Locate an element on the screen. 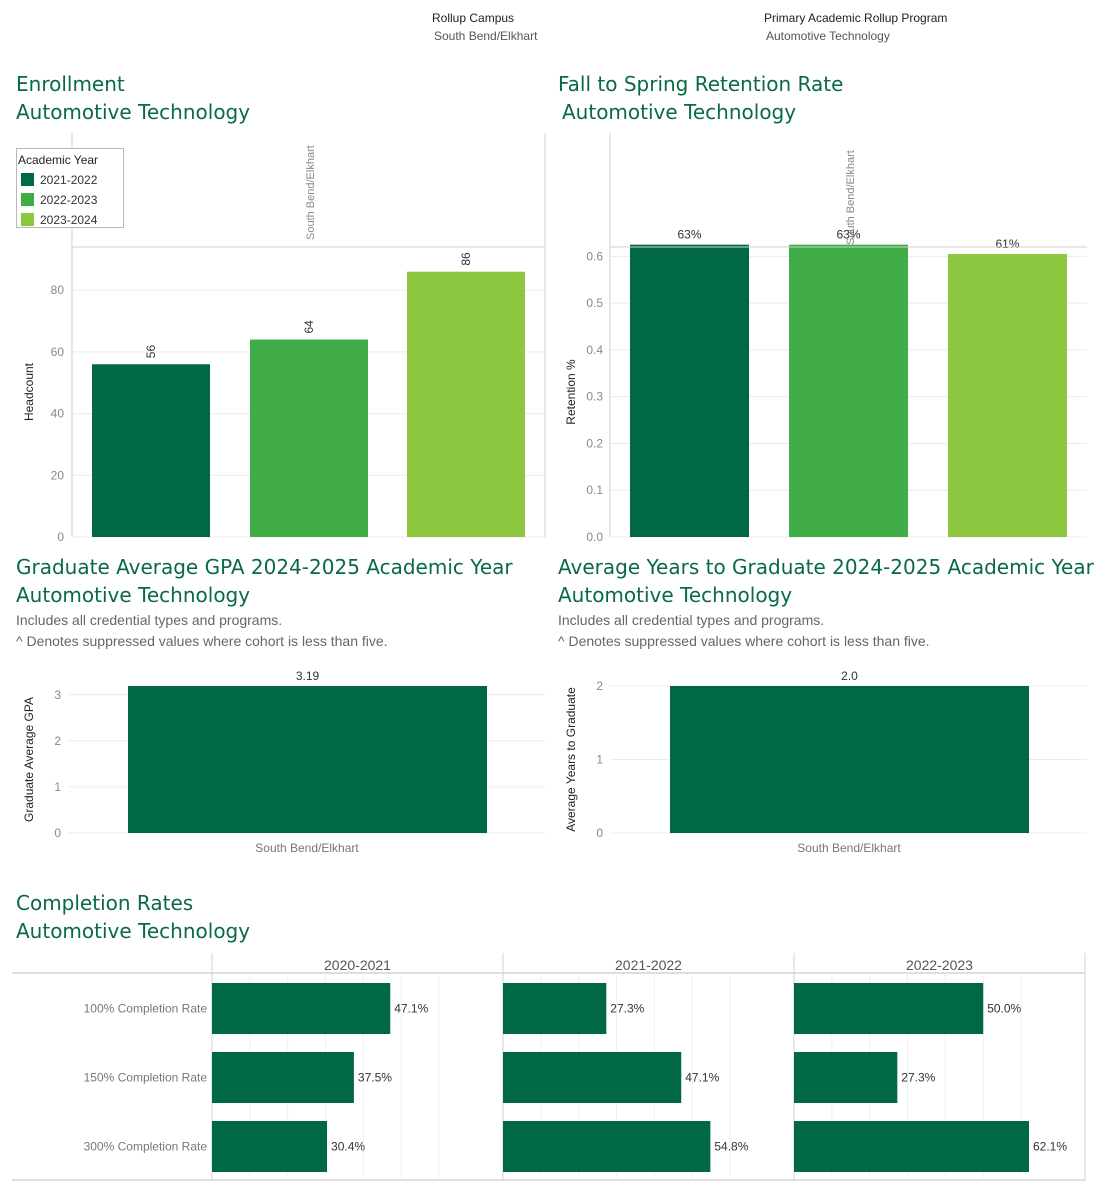 This screenshot has width=1100, height=1200. completion-row-label: 300% Completion Rate is located at coordinates (146, 1147).